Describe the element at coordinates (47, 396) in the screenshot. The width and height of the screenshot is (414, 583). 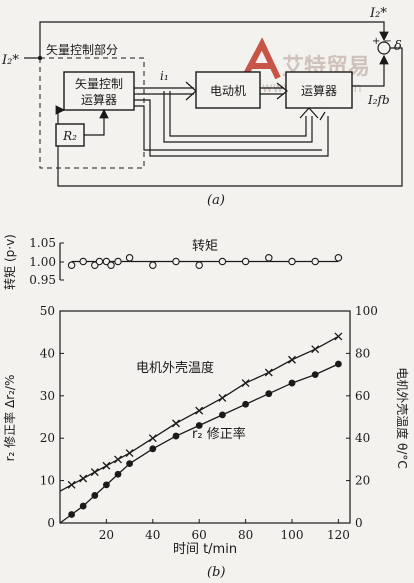
I see `y-left-tick-label: 30` at that location.